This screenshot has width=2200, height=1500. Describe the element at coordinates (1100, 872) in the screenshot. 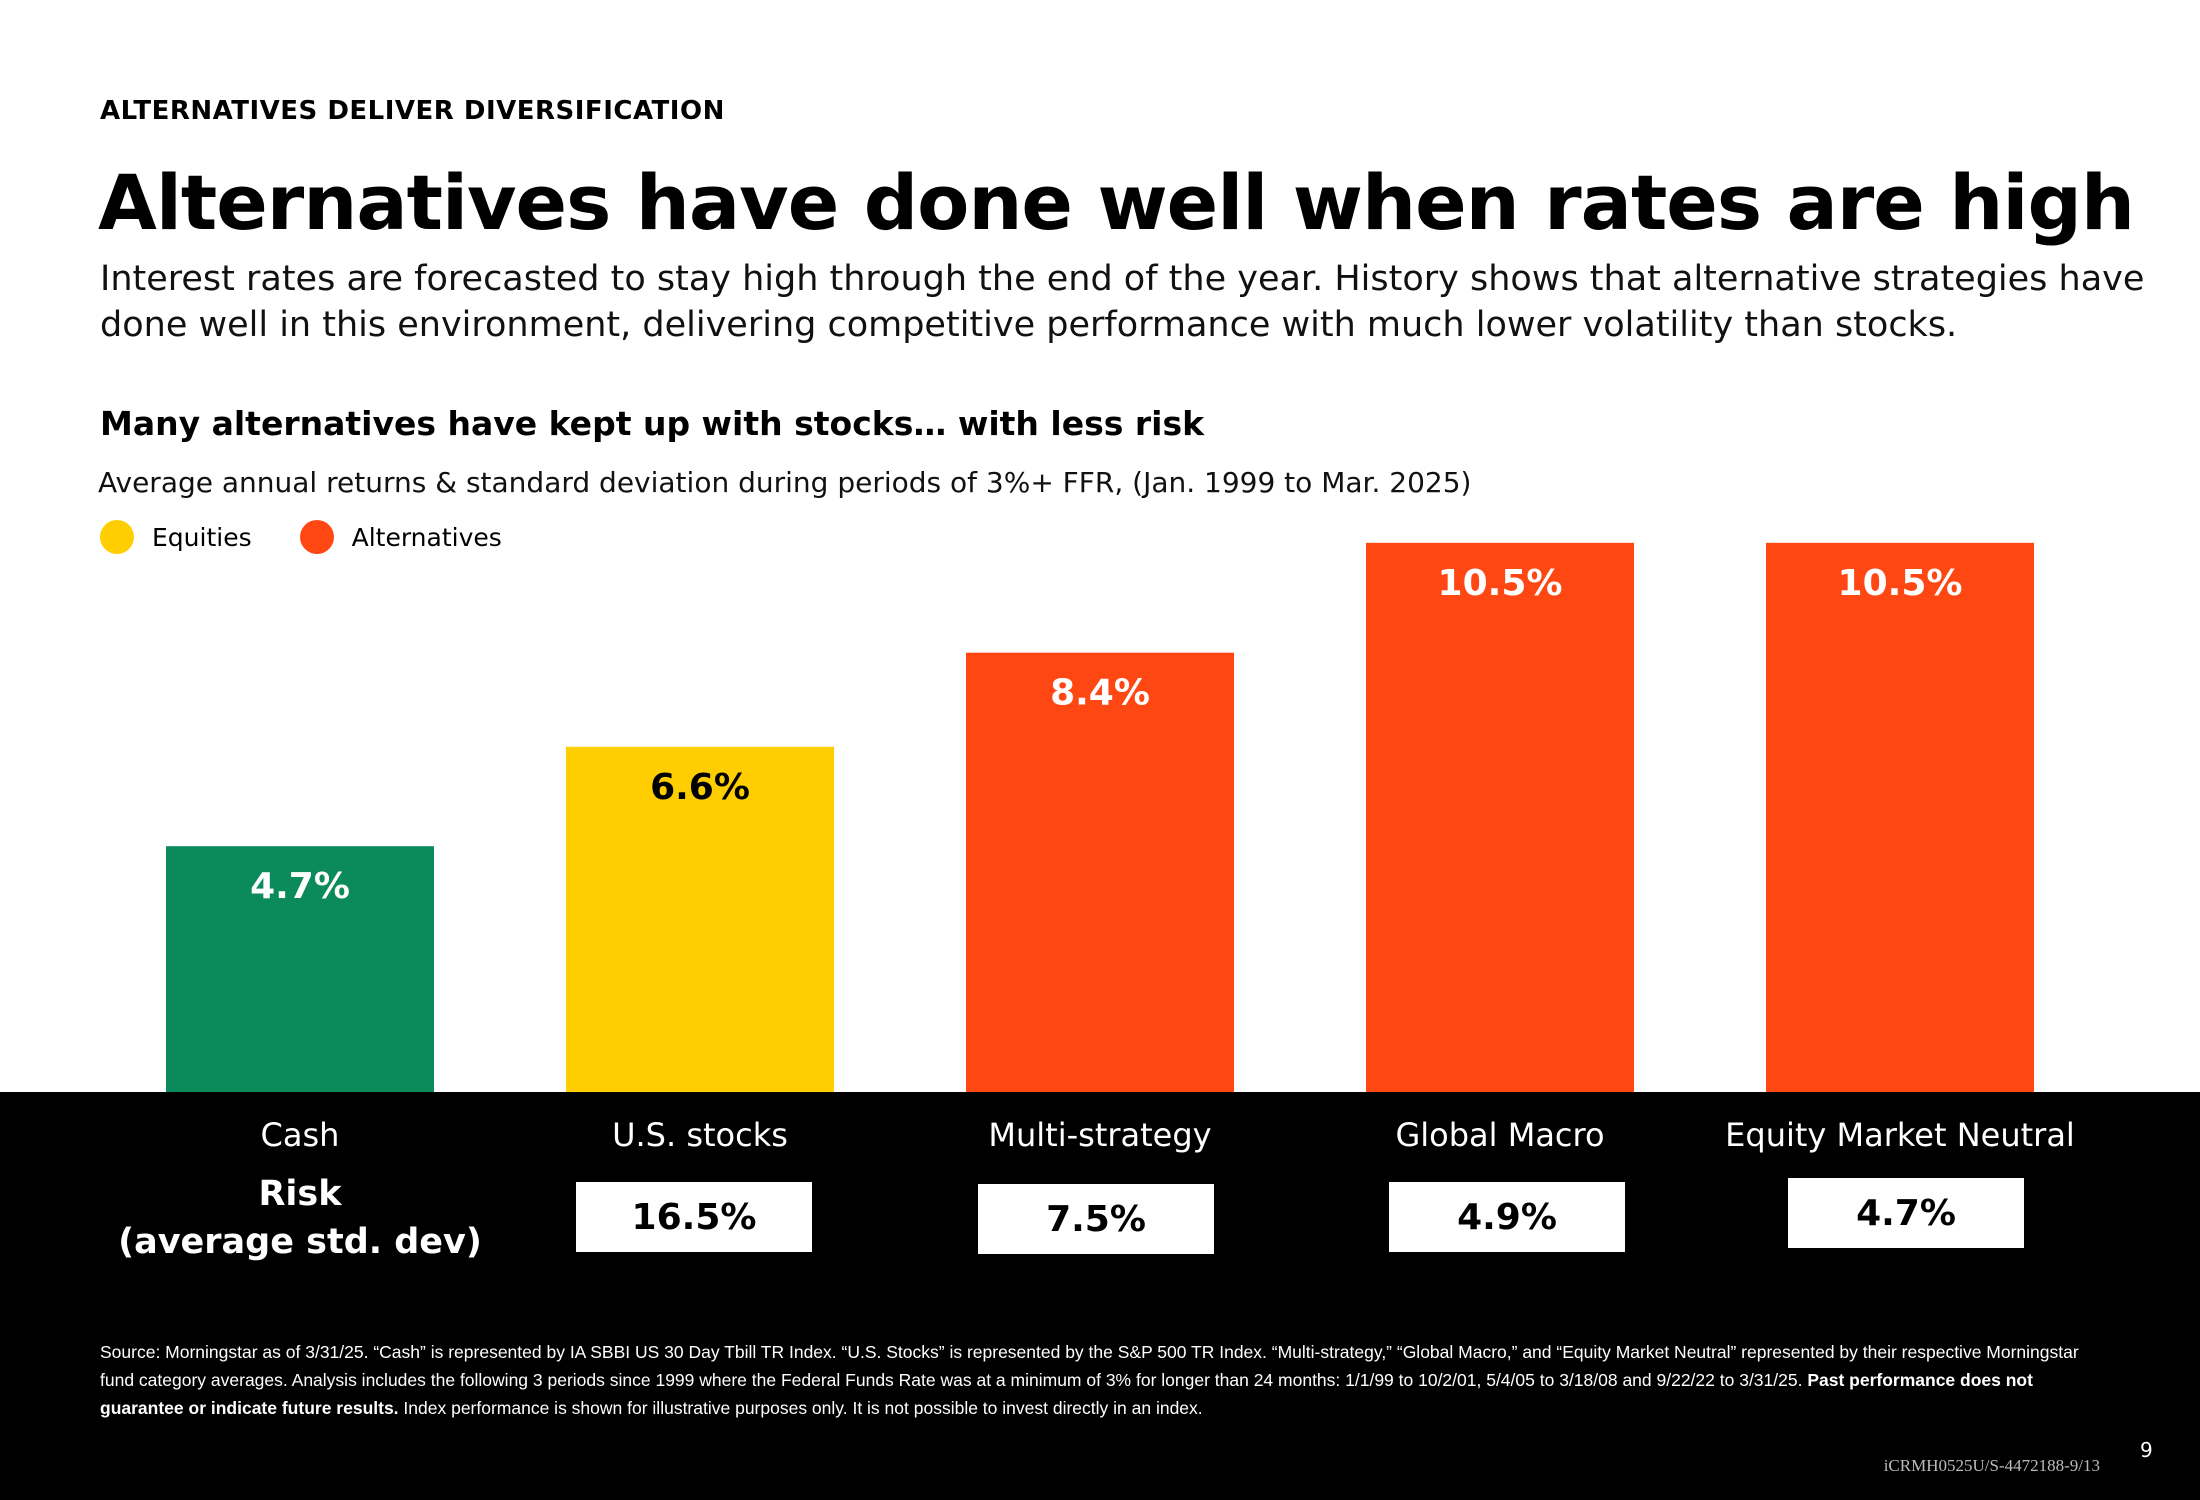

I see `bar-multi-strategy` at that location.